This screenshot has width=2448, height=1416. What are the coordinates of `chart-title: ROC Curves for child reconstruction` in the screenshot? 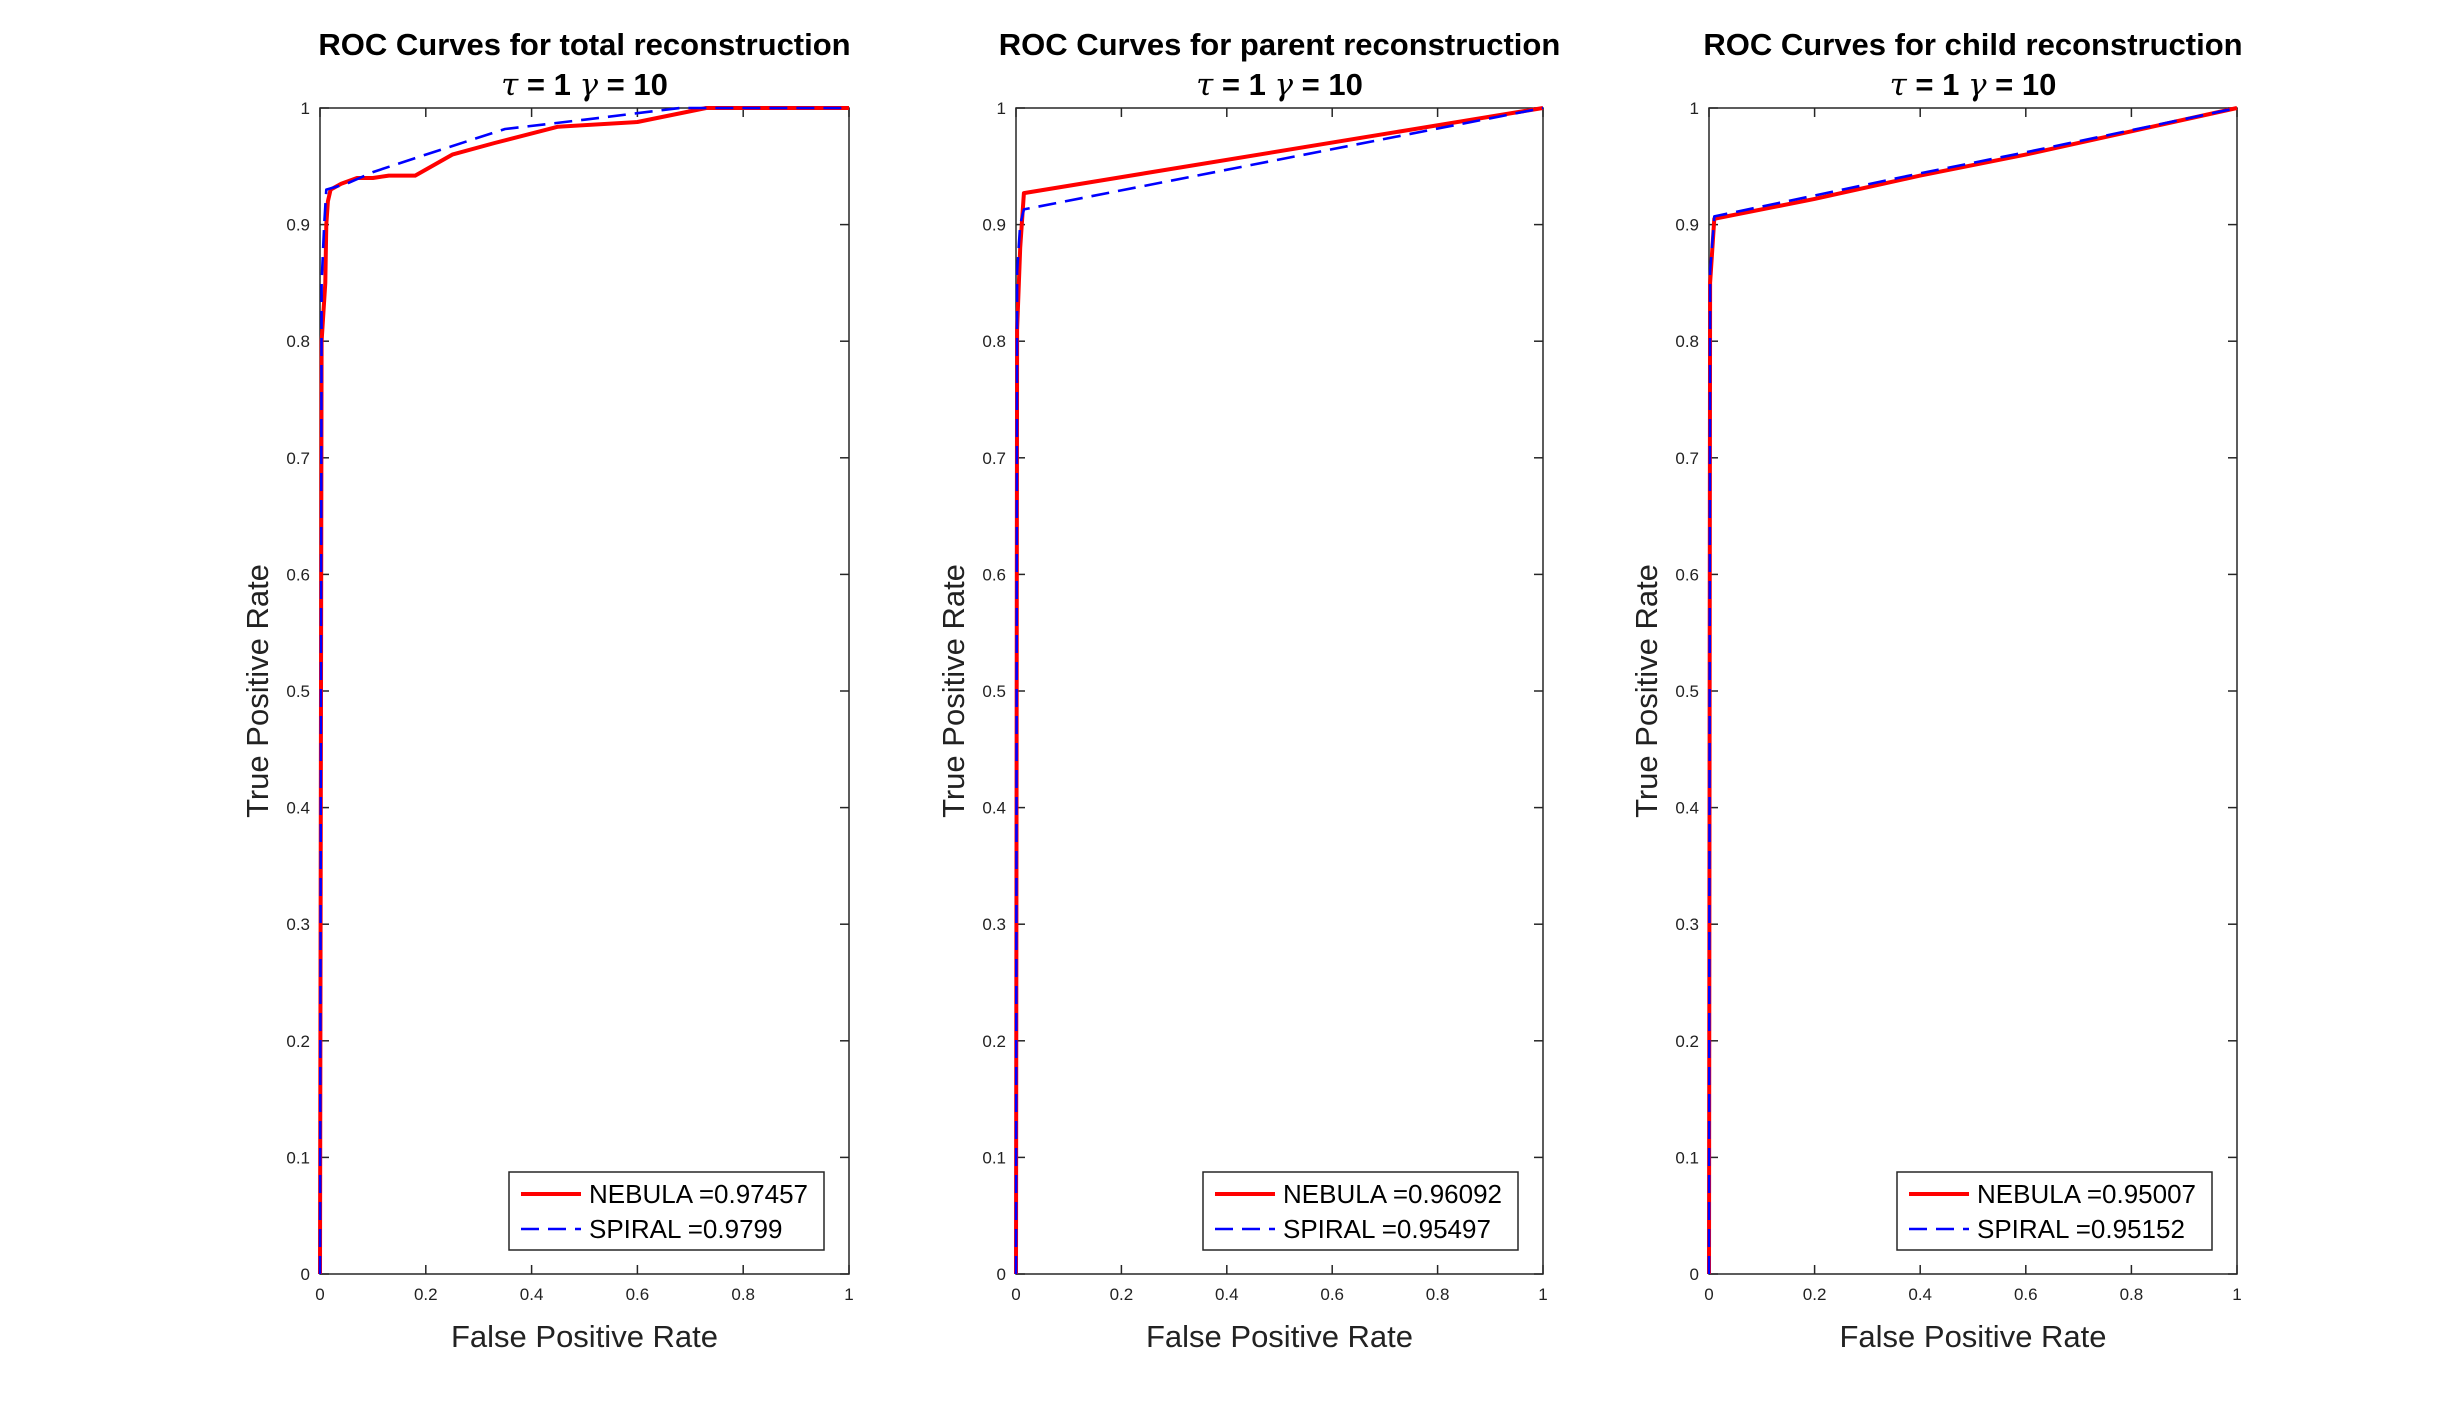 It's located at (1972, 44).